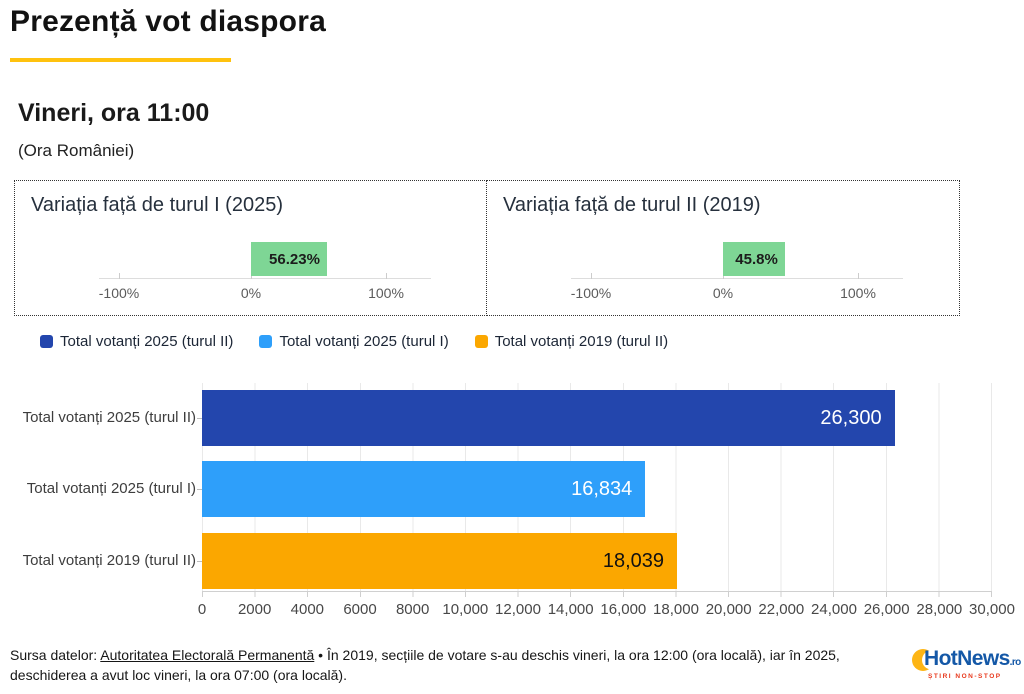 The width and height of the screenshot is (1024, 694). I want to click on bar-value-label: 18,039, so click(633, 560).